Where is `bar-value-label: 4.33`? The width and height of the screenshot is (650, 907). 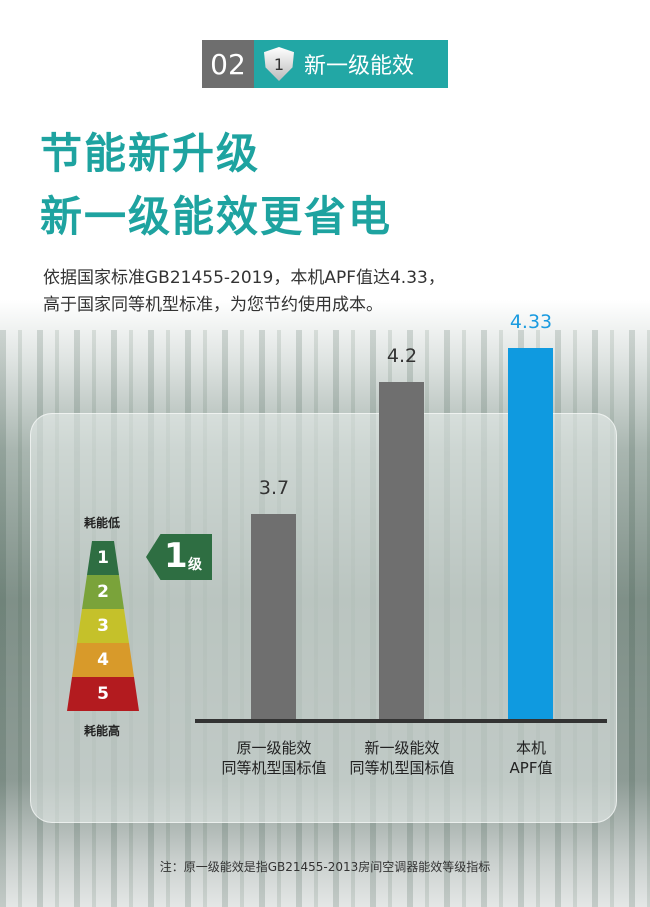 bar-value-label: 4.33 is located at coordinates (531, 321).